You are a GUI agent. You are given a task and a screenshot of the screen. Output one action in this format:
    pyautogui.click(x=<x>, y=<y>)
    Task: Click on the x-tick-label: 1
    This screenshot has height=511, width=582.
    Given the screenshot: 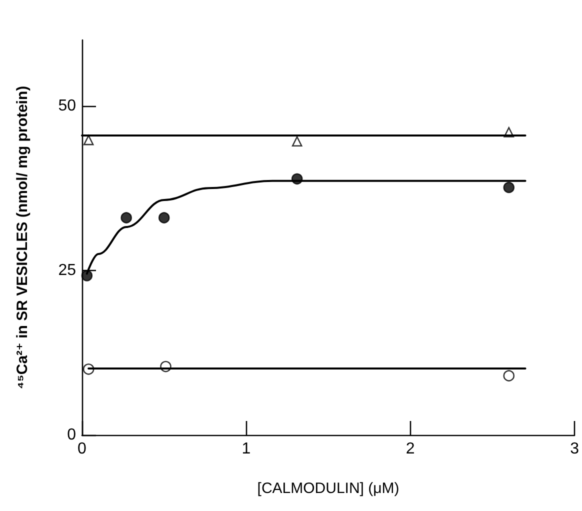 What is the action you would take?
    pyautogui.click(x=246, y=449)
    